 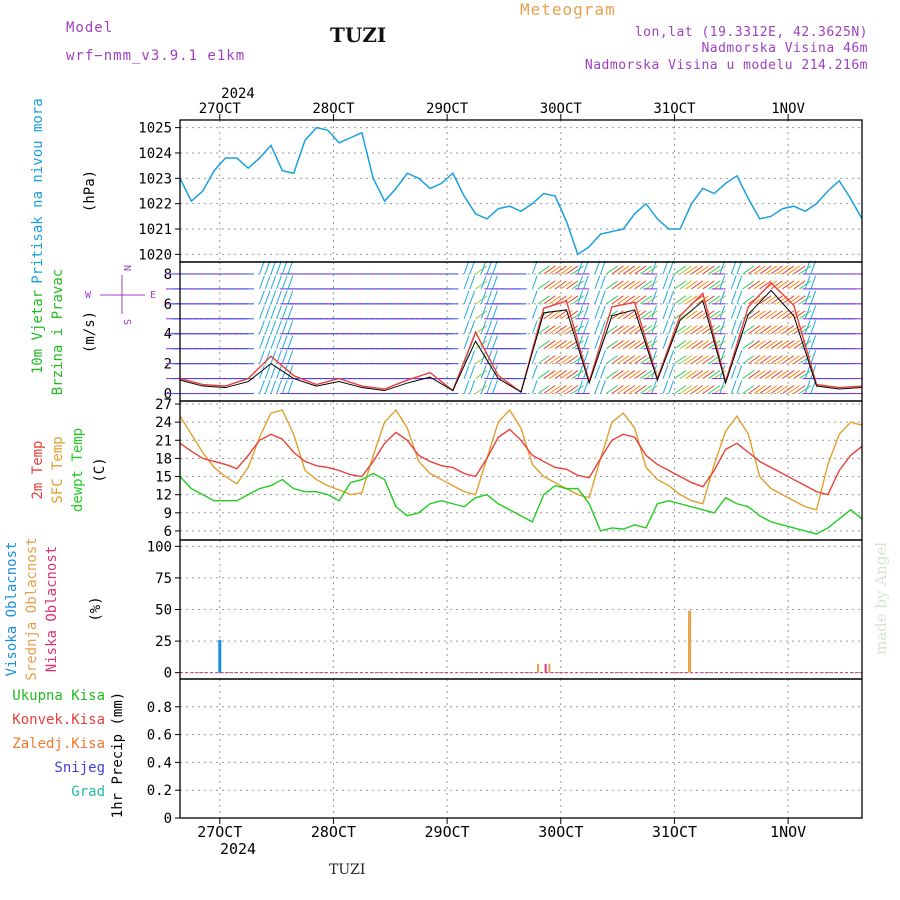 What do you see at coordinates (690, 641) in the screenshot?
I see `cloud-bar` at bounding box center [690, 641].